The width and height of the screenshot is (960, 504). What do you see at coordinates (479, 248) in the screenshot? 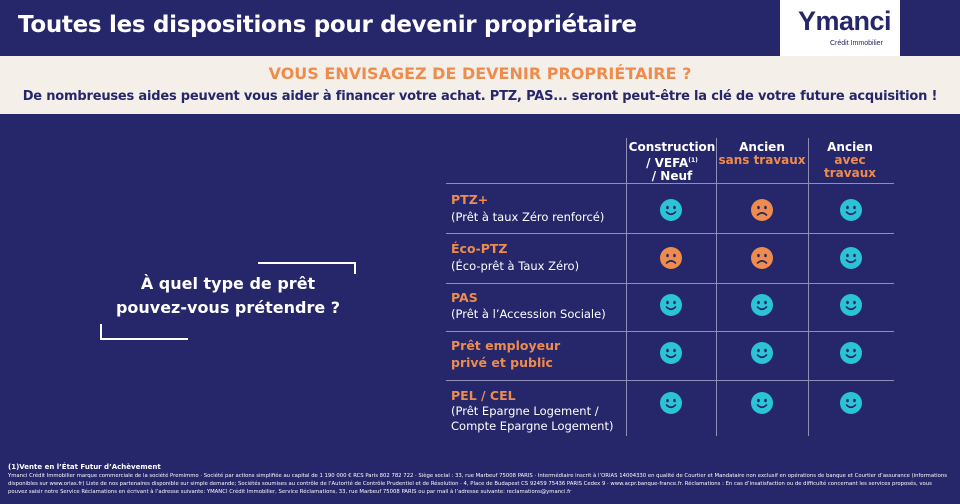
I see `row-name-eco-ptz: Éco-PTZ` at bounding box center [479, 248].